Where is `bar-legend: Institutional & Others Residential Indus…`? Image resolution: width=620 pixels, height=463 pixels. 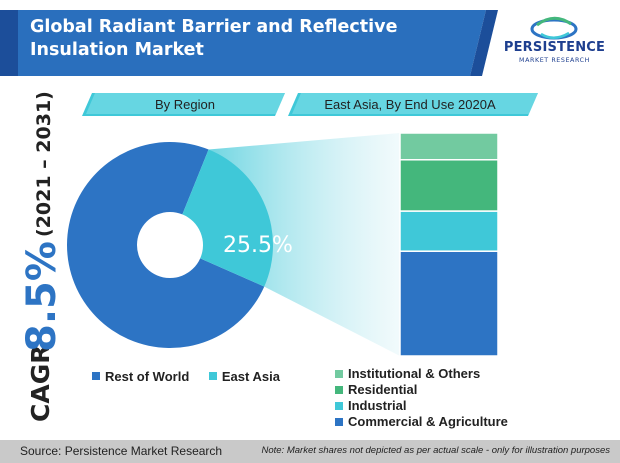
bar-legend: Institutional & Others Residential Indus… is located at coordinates (421, 398).